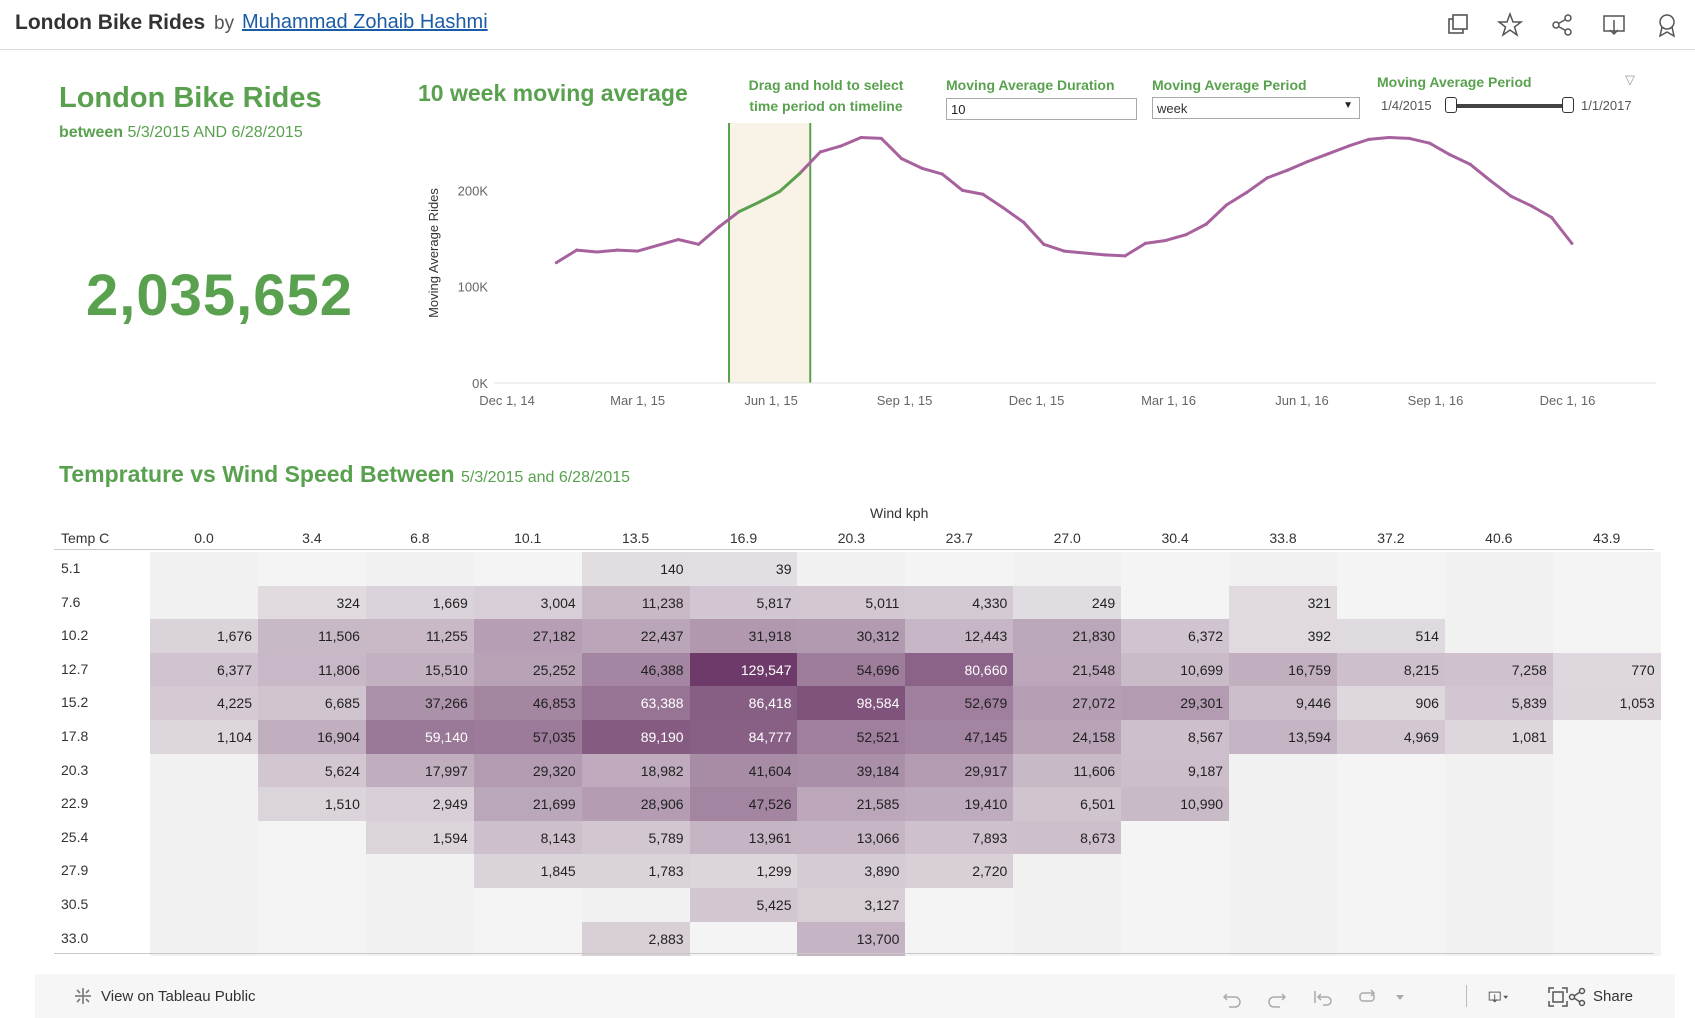  I want to click on heatmap-cell: 84,777, so click(743, 737).